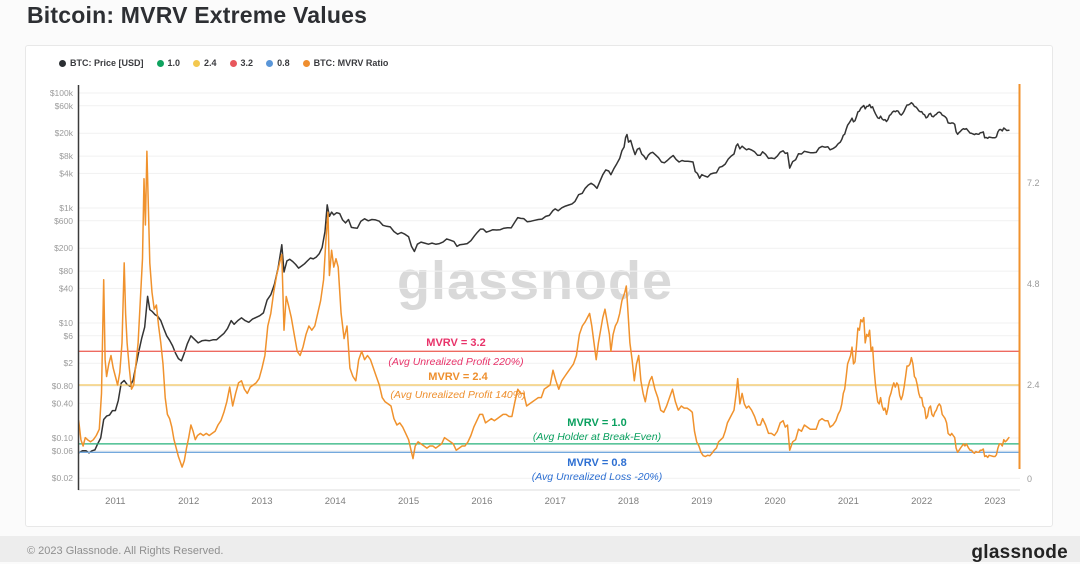 The height and width of the screenshot is (564, 1080). What do you see at coordinates (1033, 385) in the screenshot?
I see `y-right-tick-label: 2.4` at bounding box center [1033, 385].